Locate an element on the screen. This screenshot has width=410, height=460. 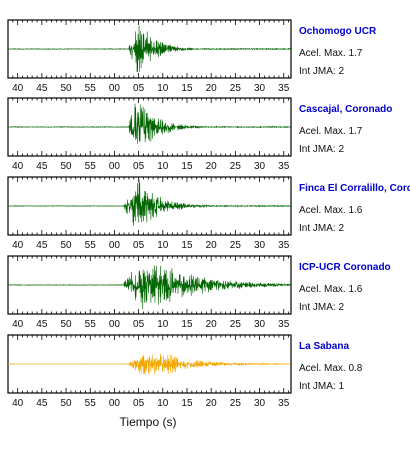
jma-intensity: Int JMA: 1 is located at coordinates (321, 386).